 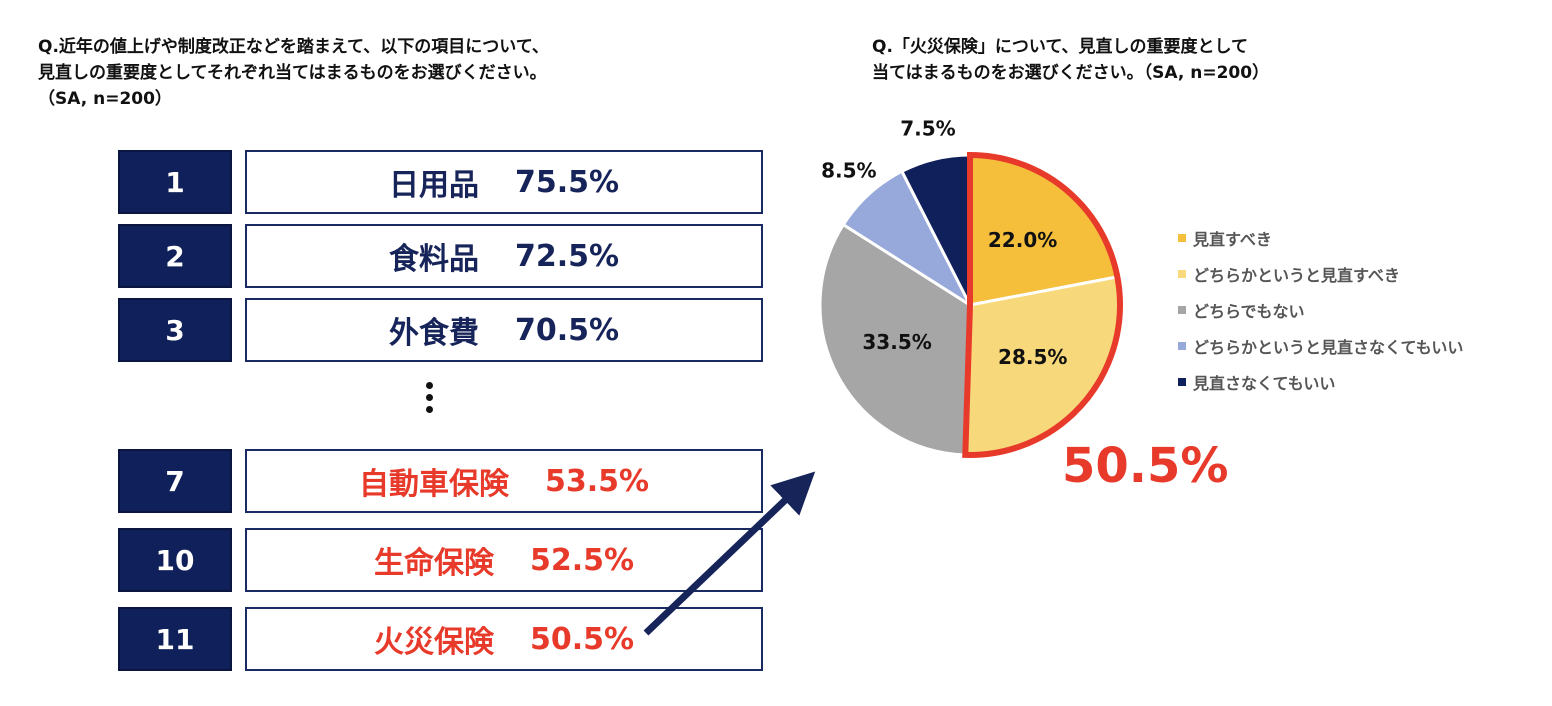 I want to click on legend-item: 見直さなくてもいい, so click(x=1320, y=382).